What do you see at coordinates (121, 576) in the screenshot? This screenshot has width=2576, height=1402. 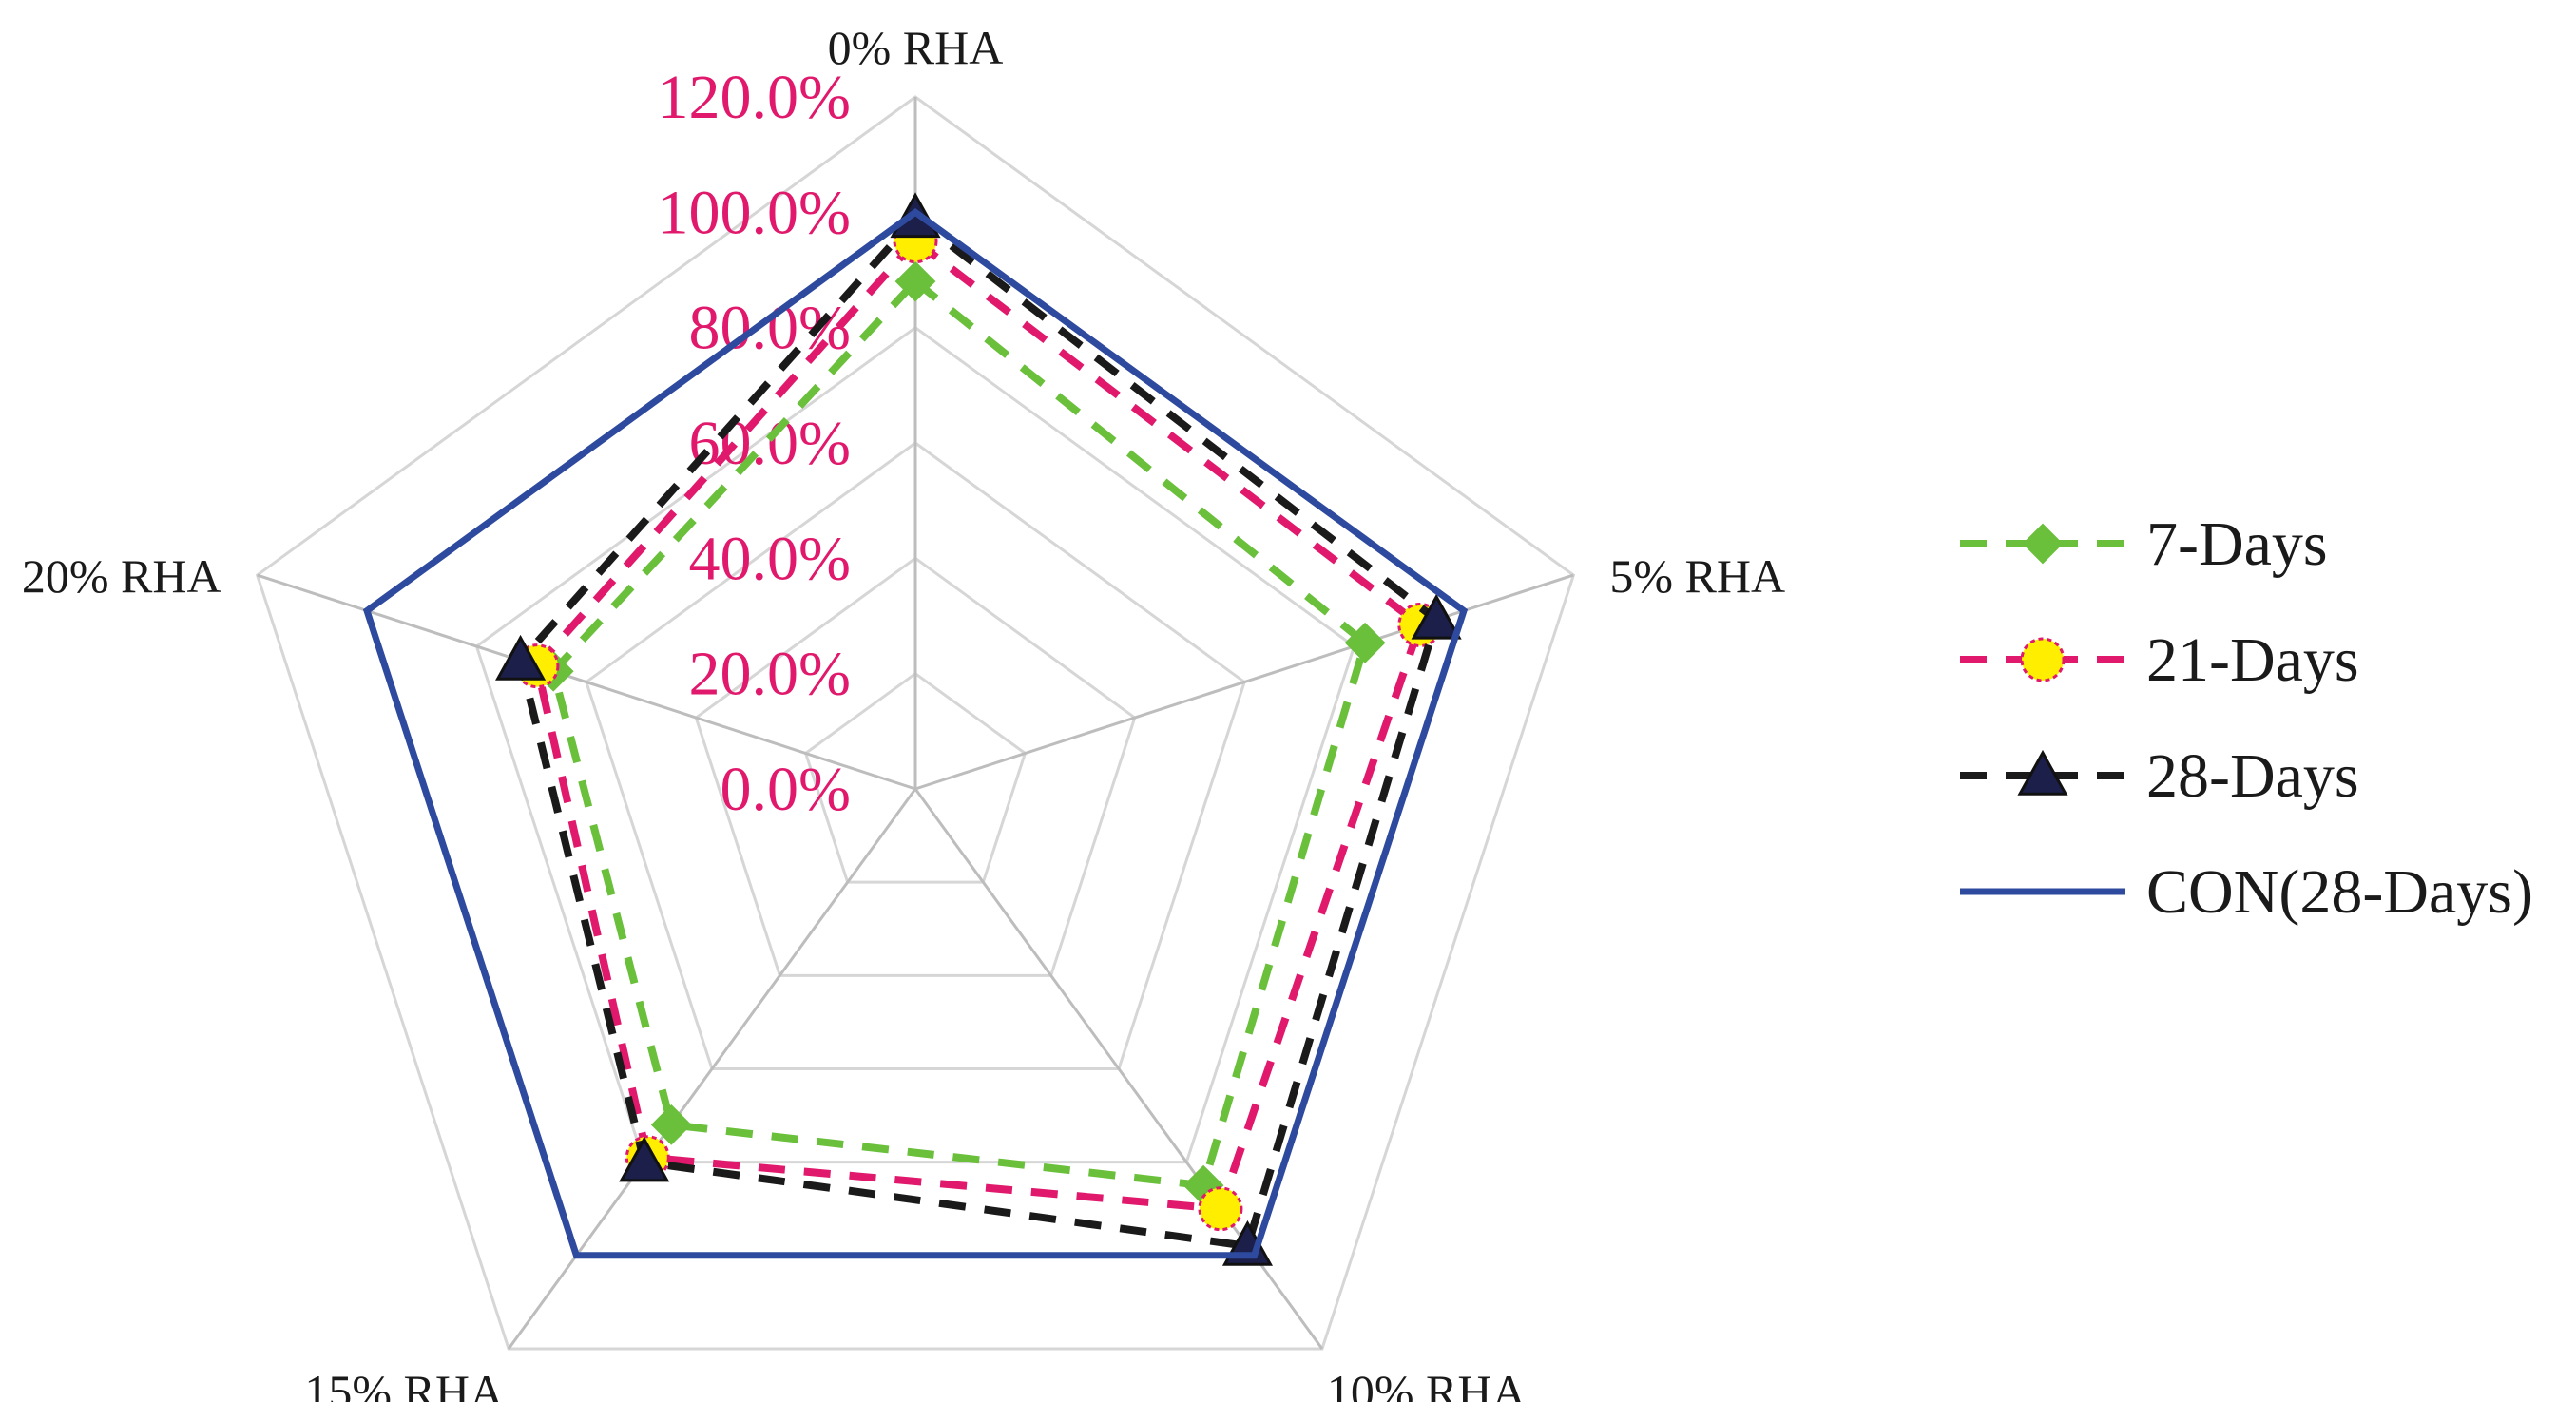 I see `category-label: 20% RHA` at bounding box center [121, 576].